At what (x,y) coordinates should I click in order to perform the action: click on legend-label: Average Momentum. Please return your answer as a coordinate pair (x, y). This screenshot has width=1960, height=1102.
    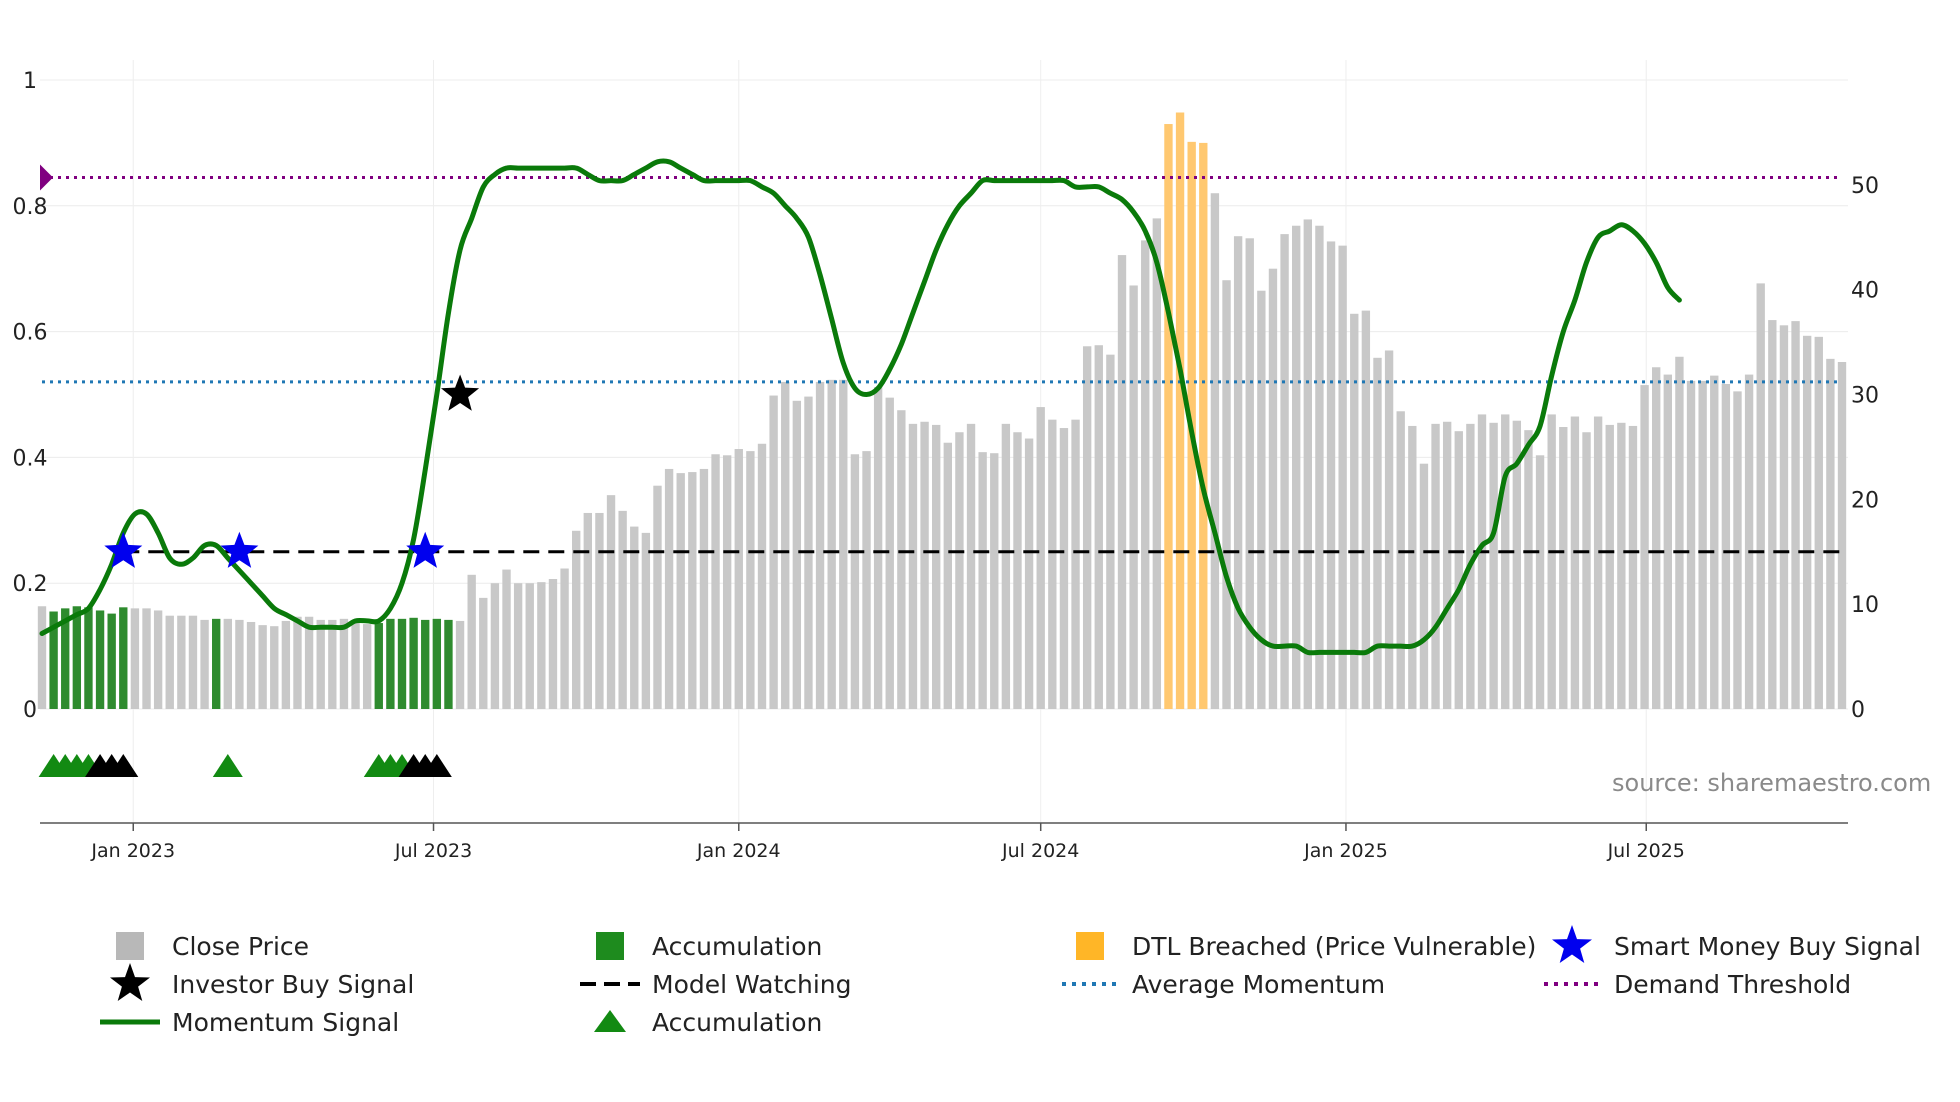
    Looking at the image, I should click on (1258, 984).